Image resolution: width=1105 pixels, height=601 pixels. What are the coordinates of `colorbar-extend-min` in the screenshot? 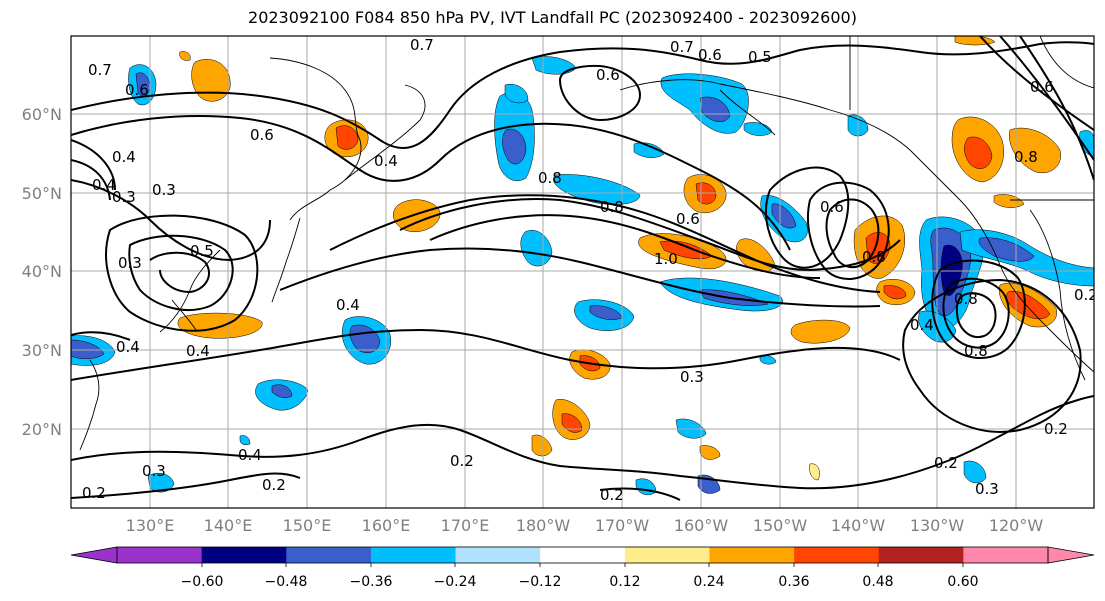 It's located at (94, 555).